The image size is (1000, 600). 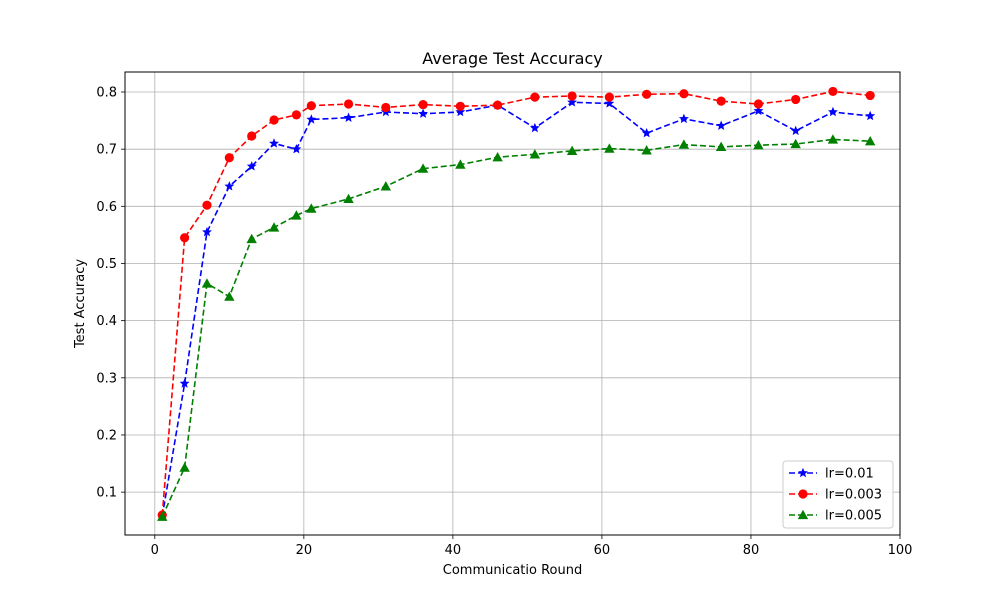 What do you see at coordinates (751, 550) in the screenshot?
I see `x-tick-label: 80` at bounding box center [751, 550].